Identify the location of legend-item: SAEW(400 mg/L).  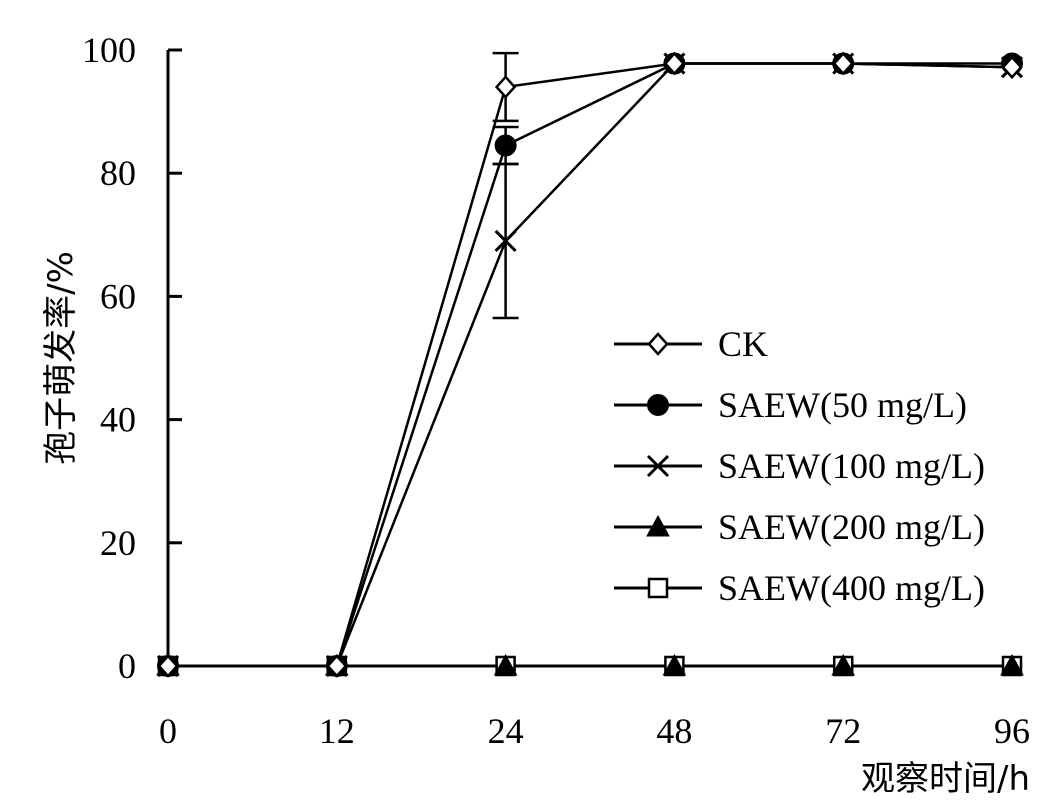
(799, 588).